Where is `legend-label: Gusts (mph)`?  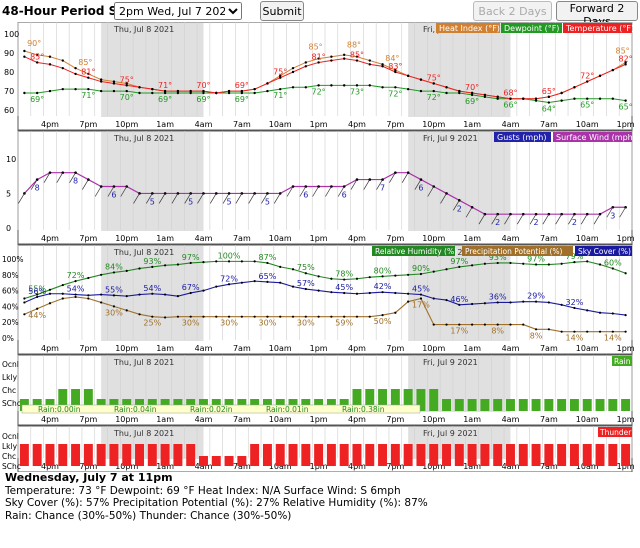 legend-label: Gusts (mph) is located at coordinates (521, 137).